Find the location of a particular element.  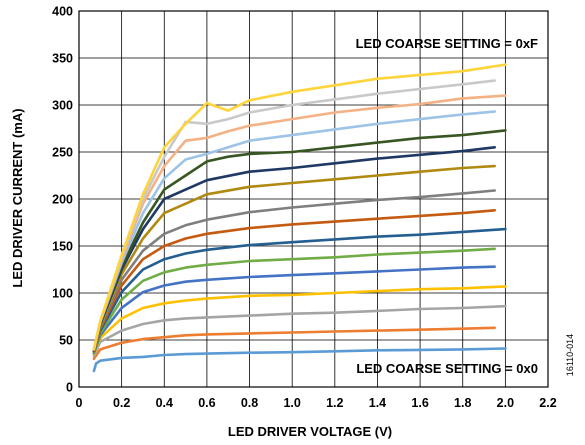

annotation-coarse-0xf: LED COARSE SETTING = 0xF is located at coordinates (447, 43).